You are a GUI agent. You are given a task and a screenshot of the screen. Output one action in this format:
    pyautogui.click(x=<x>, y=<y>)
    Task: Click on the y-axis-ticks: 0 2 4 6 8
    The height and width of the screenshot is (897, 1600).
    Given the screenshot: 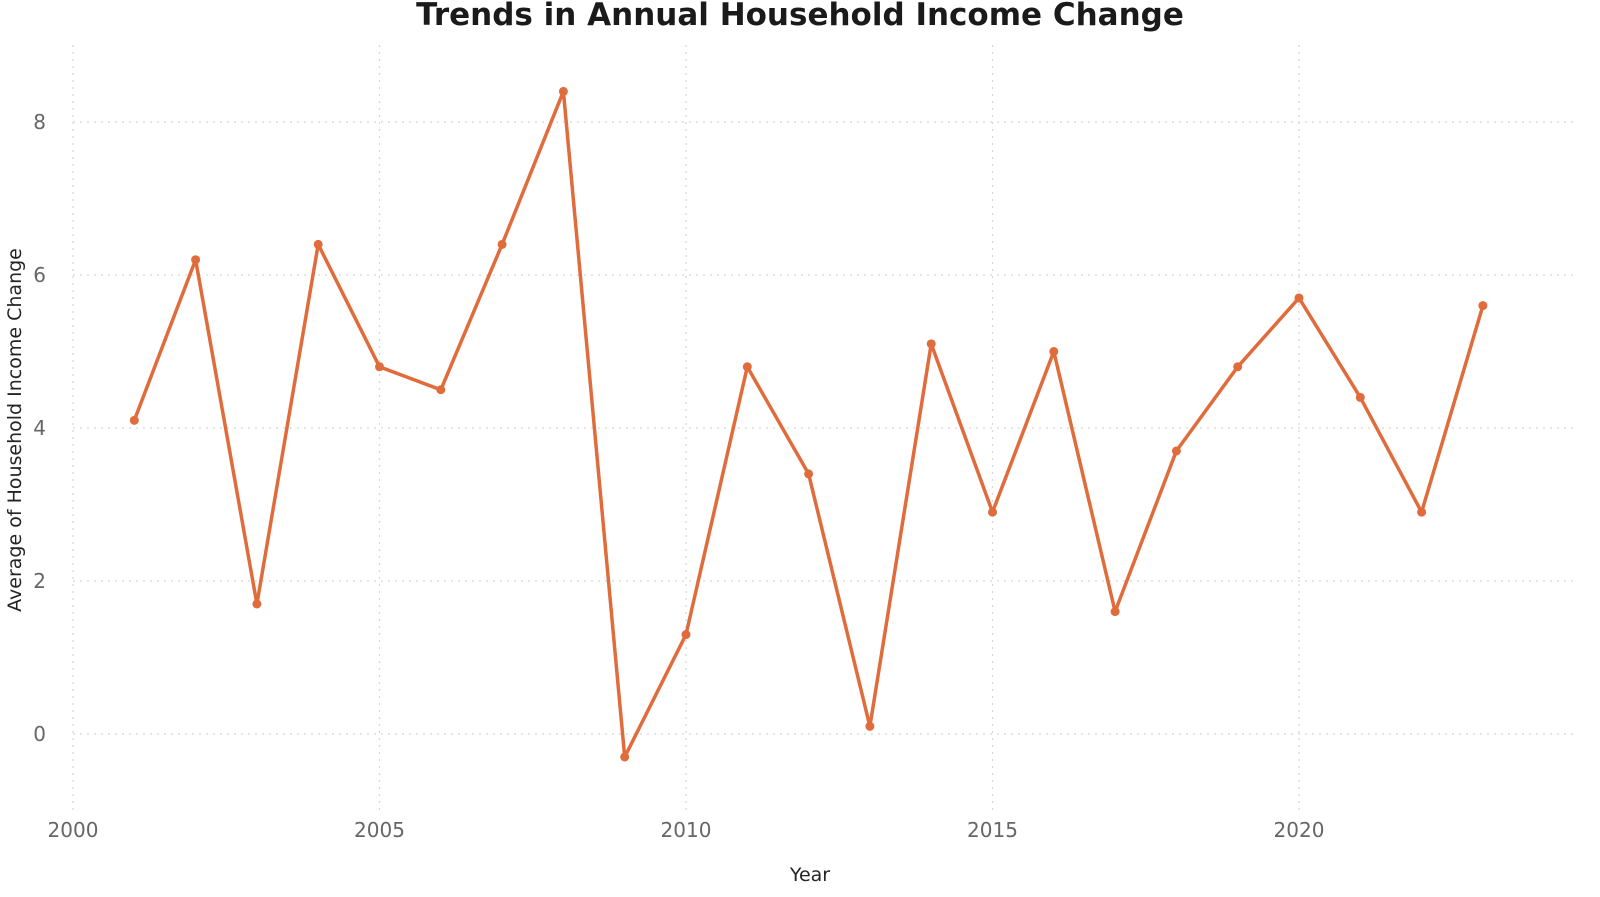 What is the action you would take?
    pyautogui.click(x=39, y=428)
    